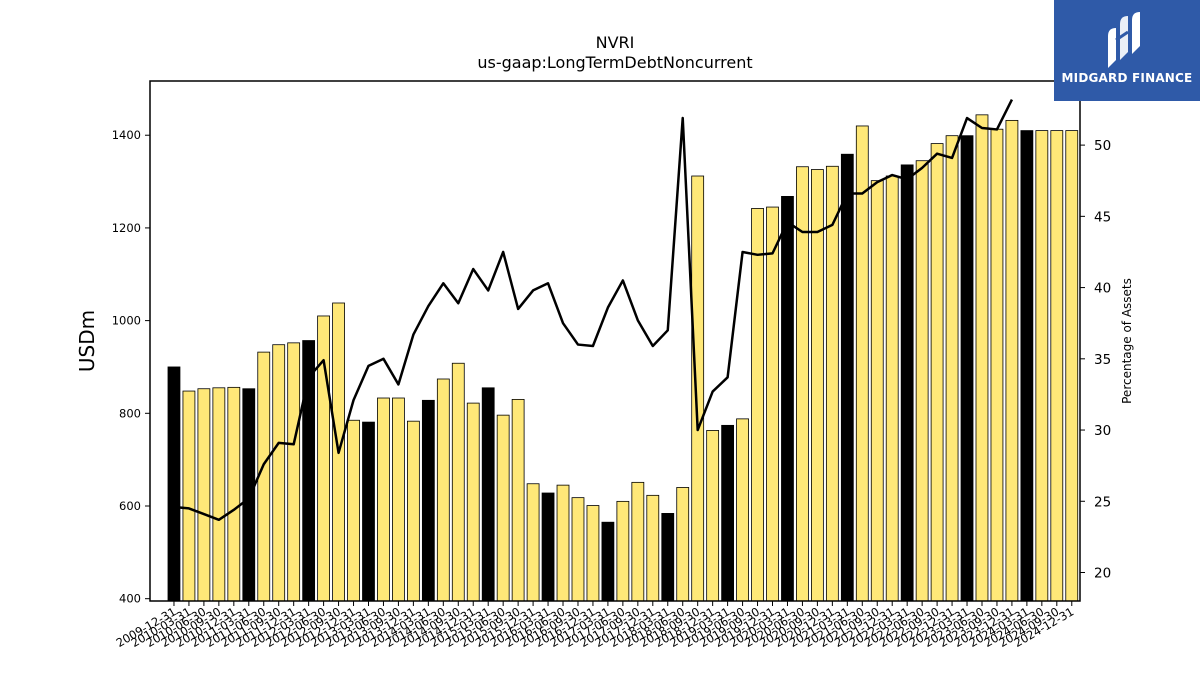 The image size is (1200, 675). Describe the element at coordinates (1102, 502) in the screenshot. I see `y2-tick-label: 25` at that location.